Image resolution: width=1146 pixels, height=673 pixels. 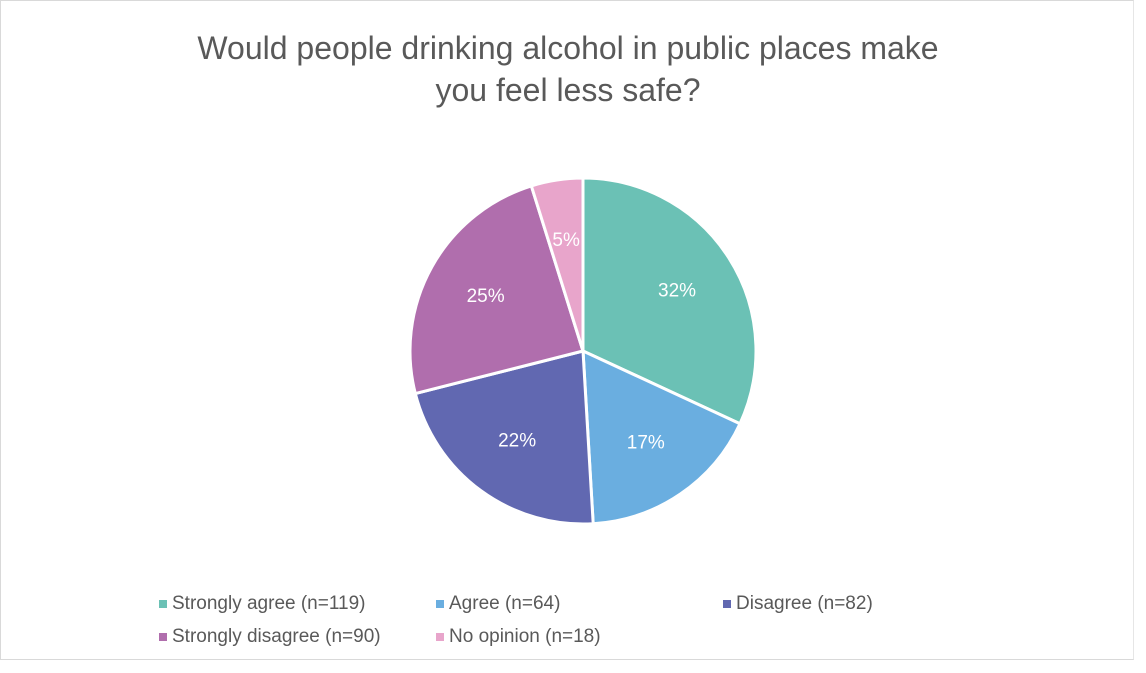 I want to click on legend-item-agree: Agree (n=64), so click(x=498, y=604).